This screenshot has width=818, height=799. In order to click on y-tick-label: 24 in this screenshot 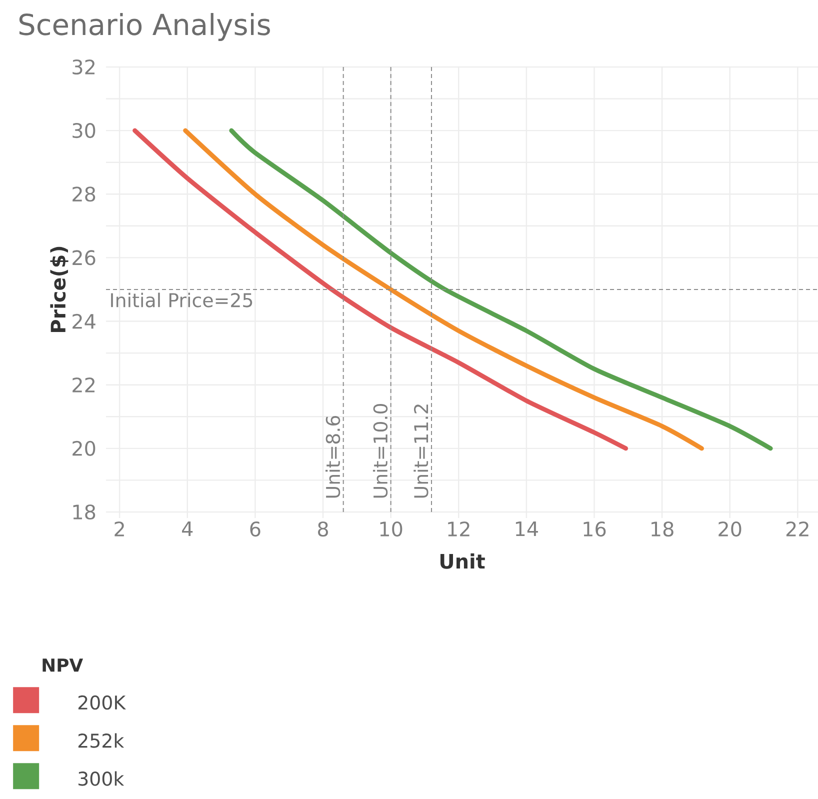, I will do `click(84, 321)`.